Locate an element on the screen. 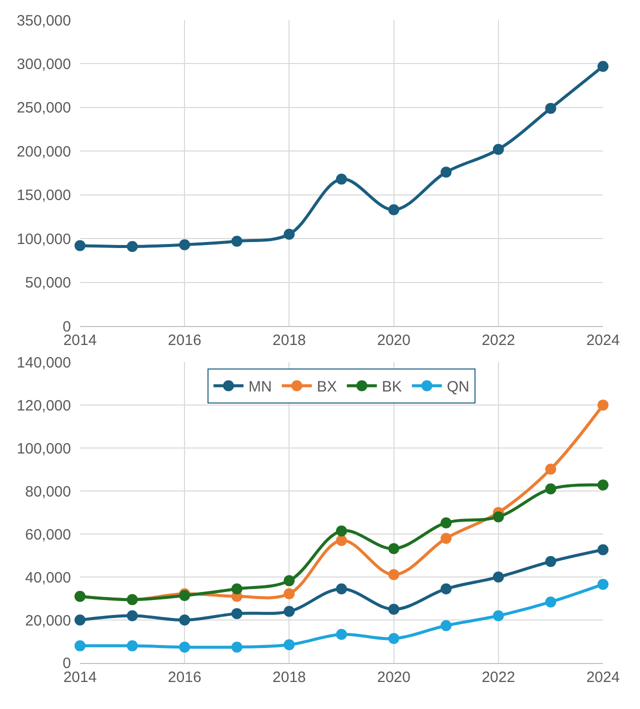 The image size is (640, 709). legend-label: BK is located at coordinates (392, 387).